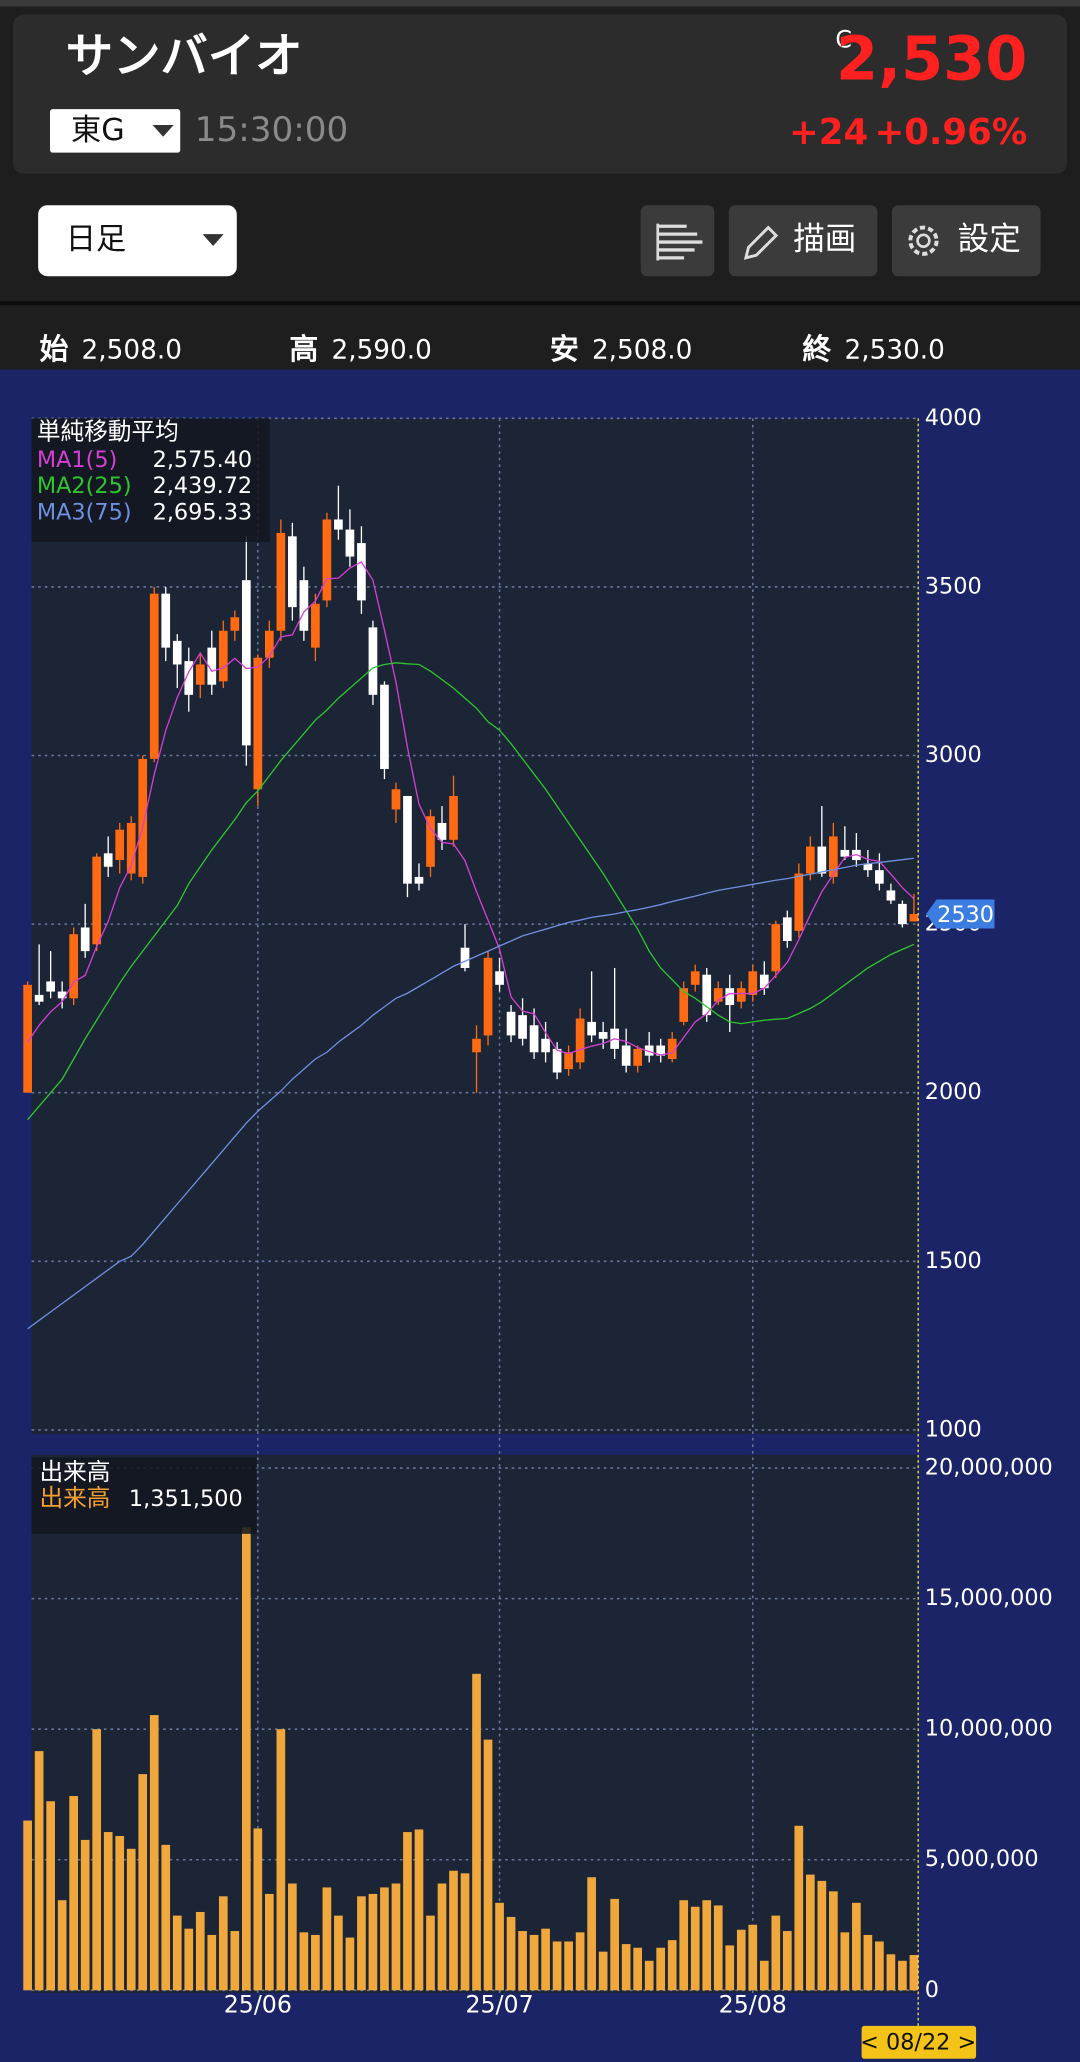  I want to click on draw-button: 描画, so click(803, 241).